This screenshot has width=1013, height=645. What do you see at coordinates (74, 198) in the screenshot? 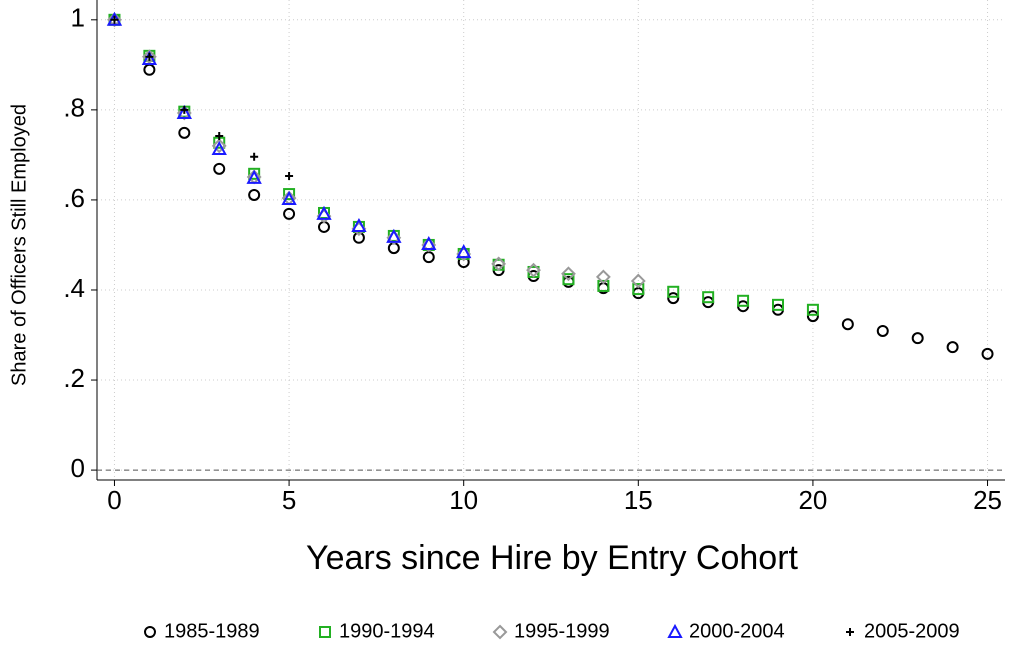
I see `y-tick-label: .6` at bounding box center [74, 198].